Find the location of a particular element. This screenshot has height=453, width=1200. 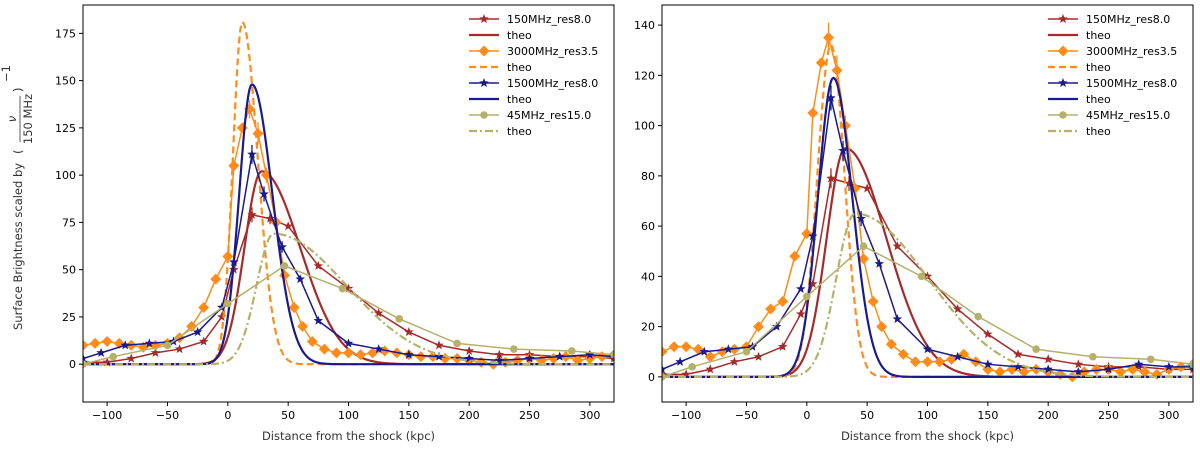

series-45MHz_res15.0 is located at coordinates (927, 311).